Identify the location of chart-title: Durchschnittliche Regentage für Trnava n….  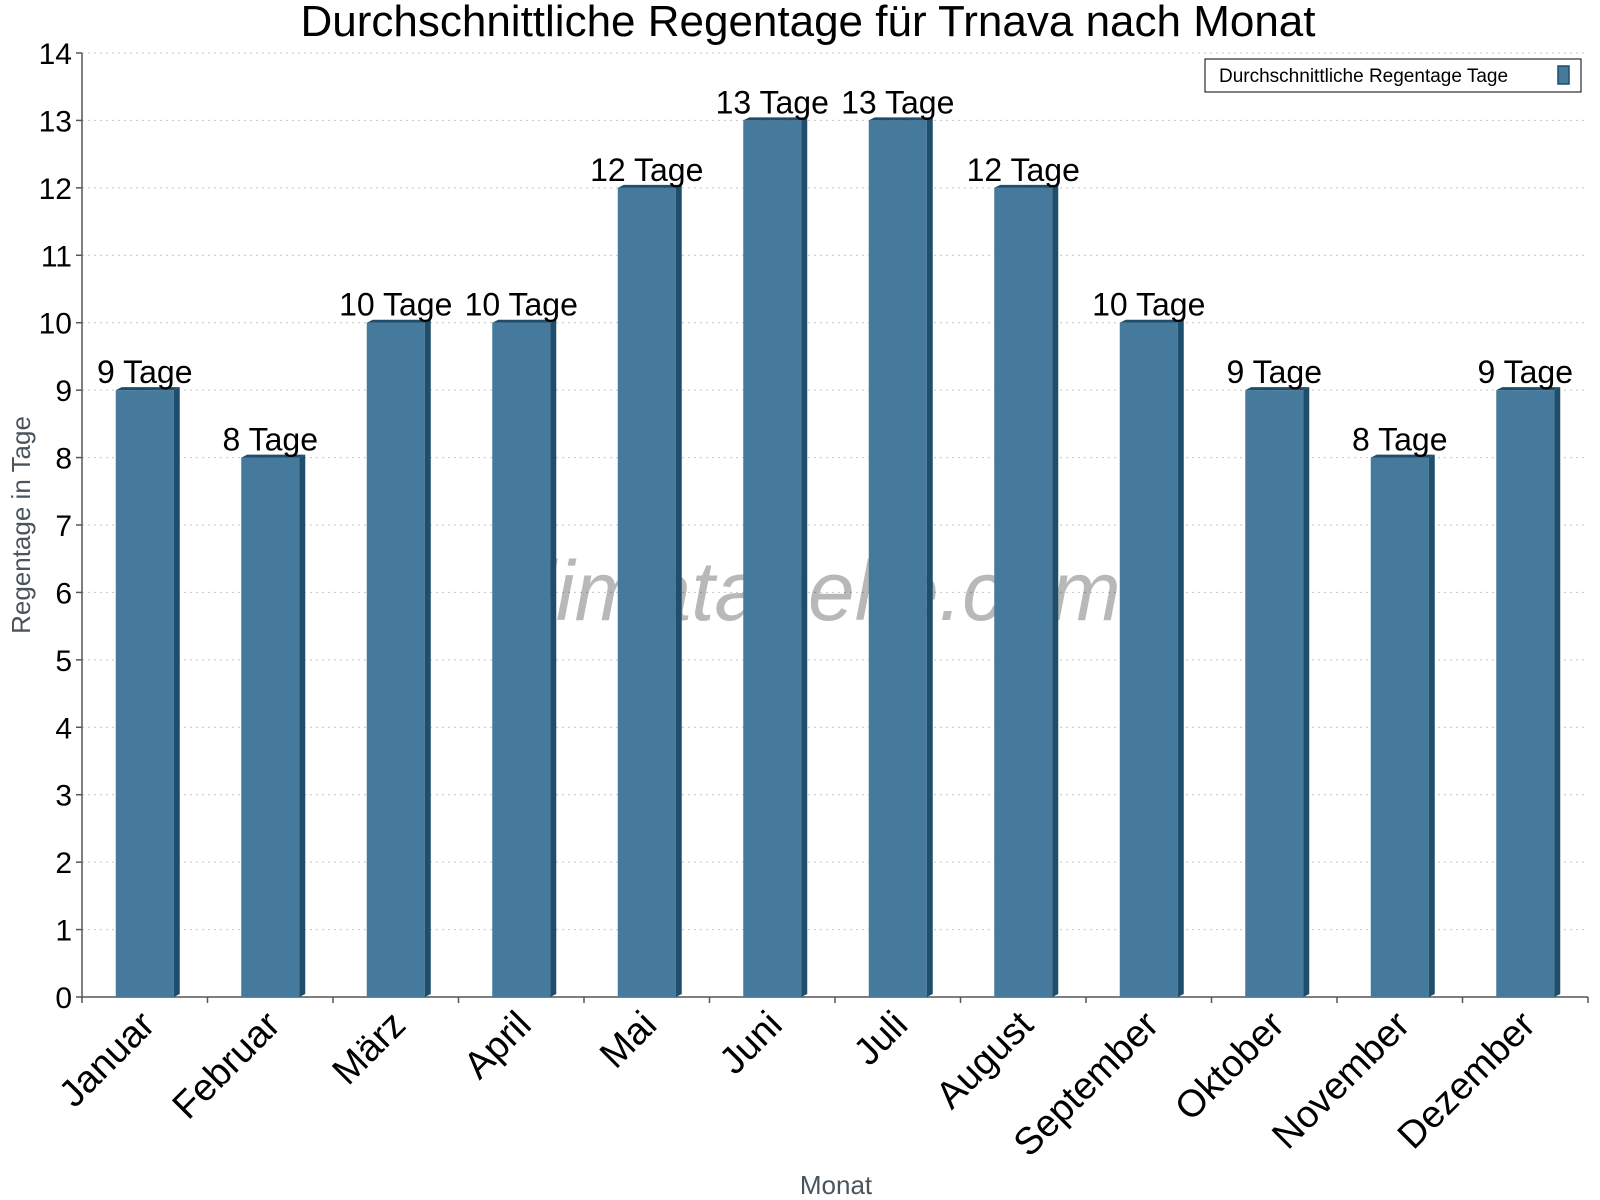
(807, 23).